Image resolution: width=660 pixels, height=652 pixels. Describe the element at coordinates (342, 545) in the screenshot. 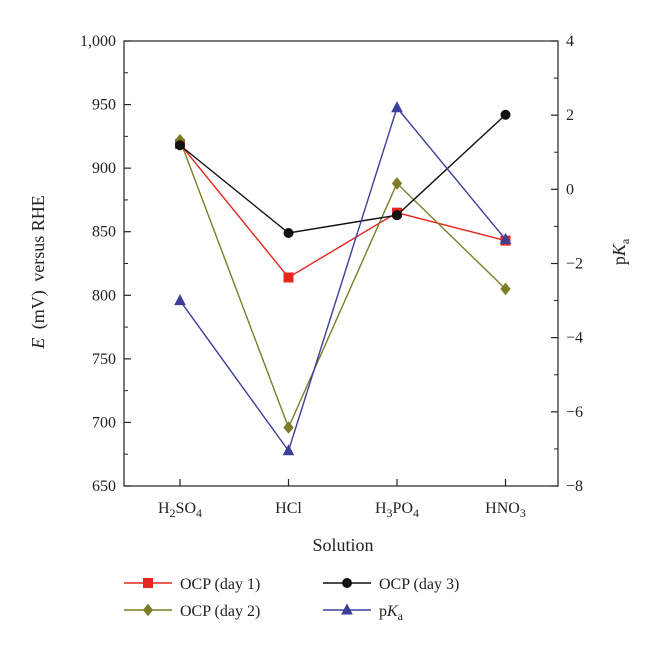

I see `x-axis-title: Solution` at that location.